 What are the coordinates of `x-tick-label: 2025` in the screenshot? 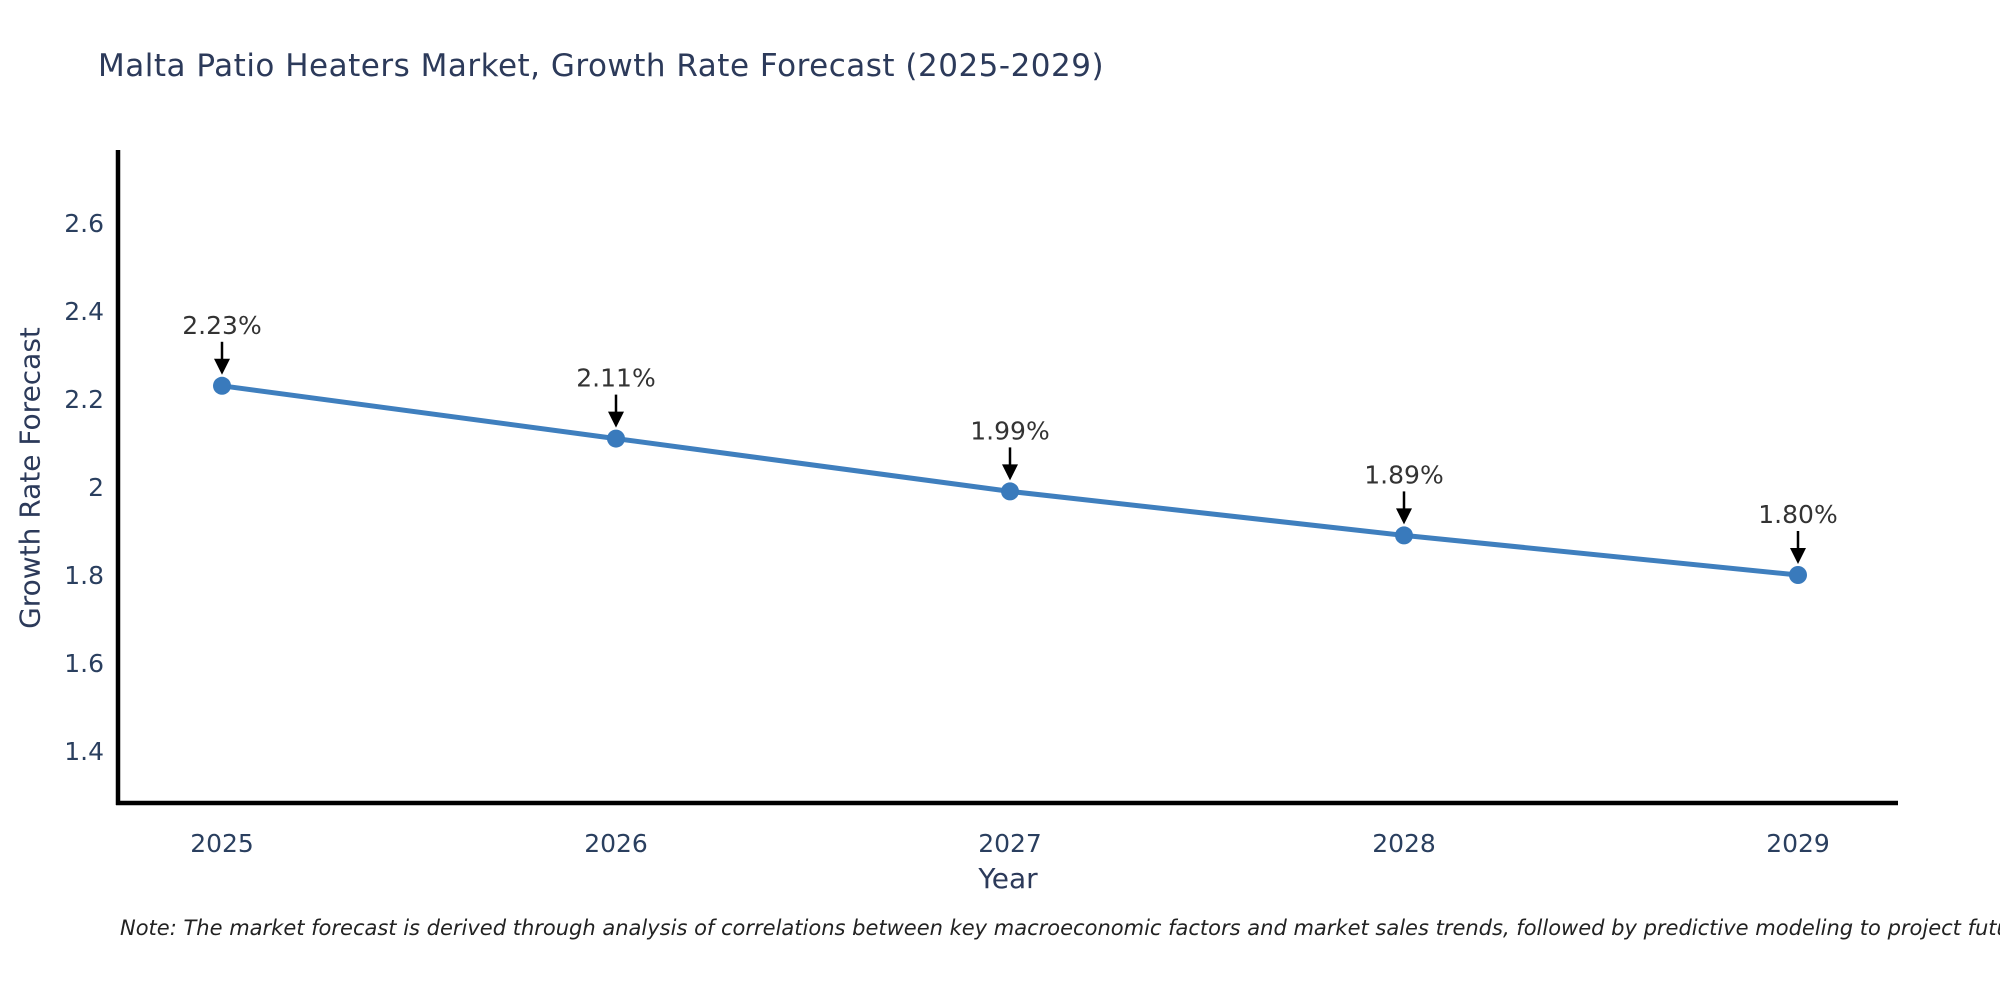 It's located at (222, 843).